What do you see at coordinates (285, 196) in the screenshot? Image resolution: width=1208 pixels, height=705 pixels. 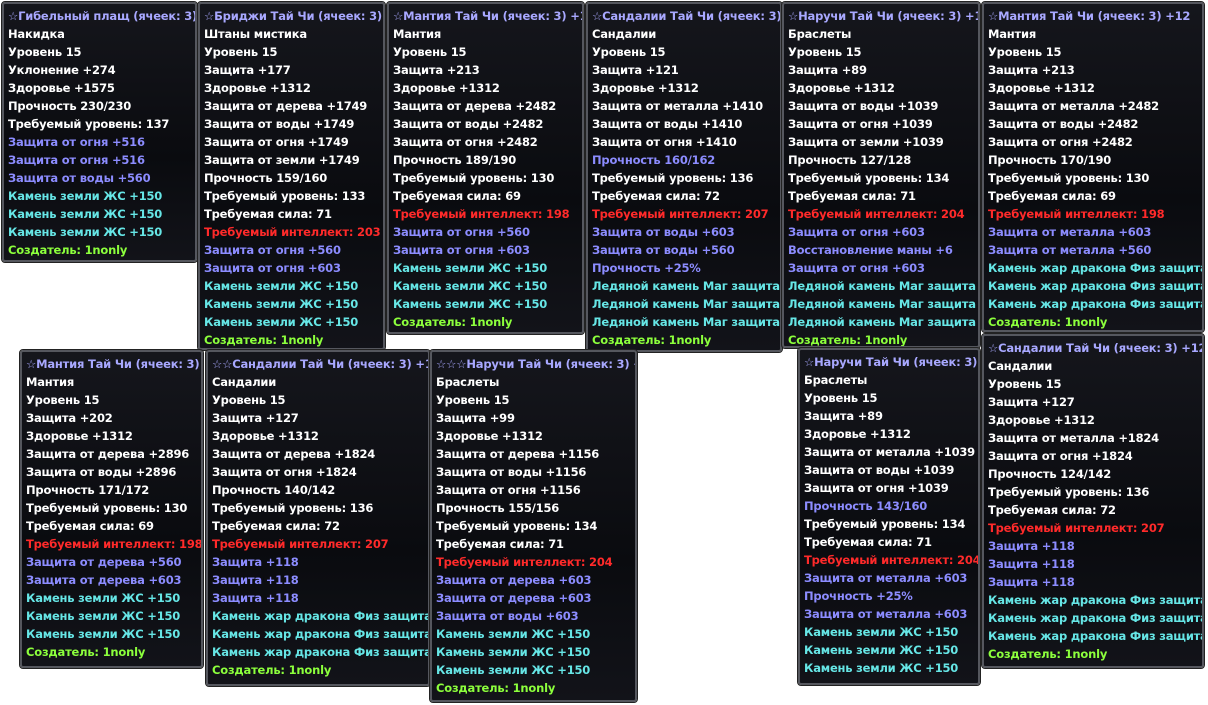 I see `item-stat: Требуемый уровень: 133` at bounding box center [285, 196].